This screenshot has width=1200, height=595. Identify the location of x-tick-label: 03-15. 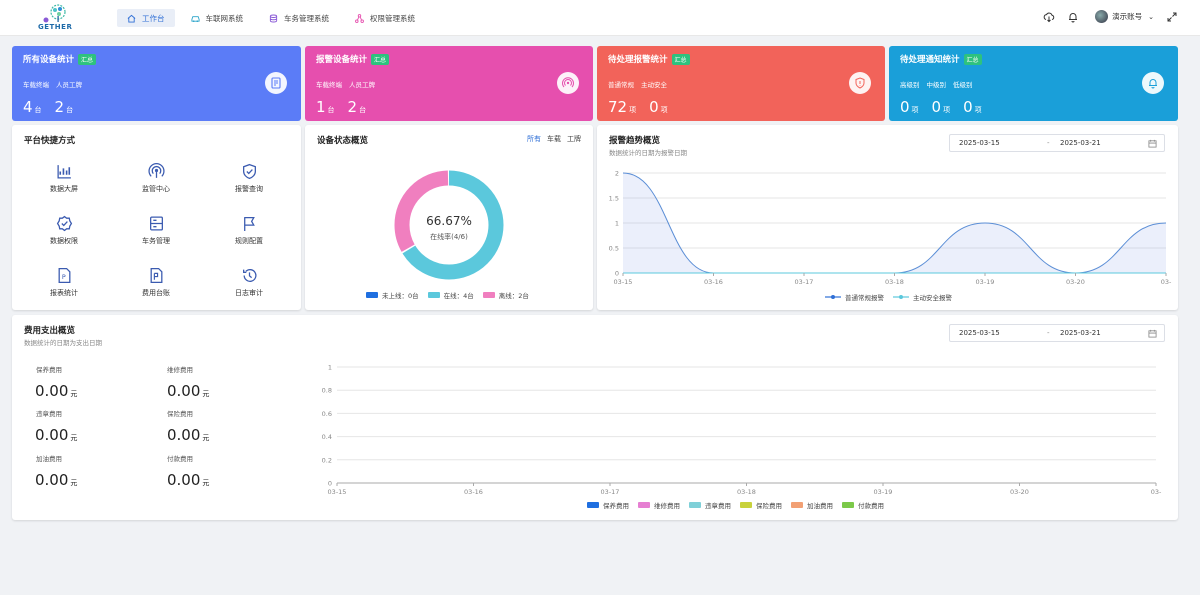
(337, 492).